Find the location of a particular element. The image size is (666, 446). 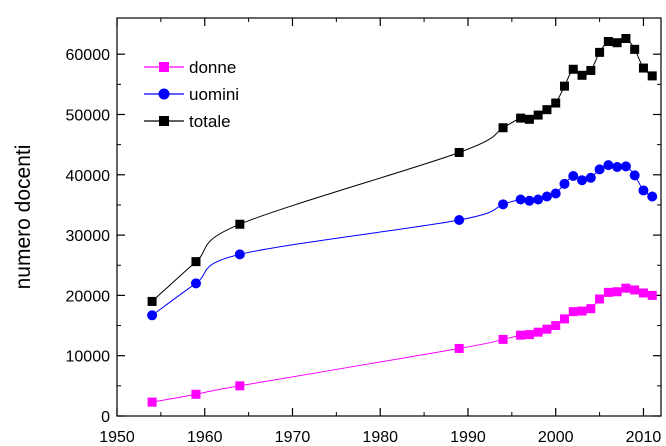

x-tick-label: 1990 is located at coordinates (468, 437).